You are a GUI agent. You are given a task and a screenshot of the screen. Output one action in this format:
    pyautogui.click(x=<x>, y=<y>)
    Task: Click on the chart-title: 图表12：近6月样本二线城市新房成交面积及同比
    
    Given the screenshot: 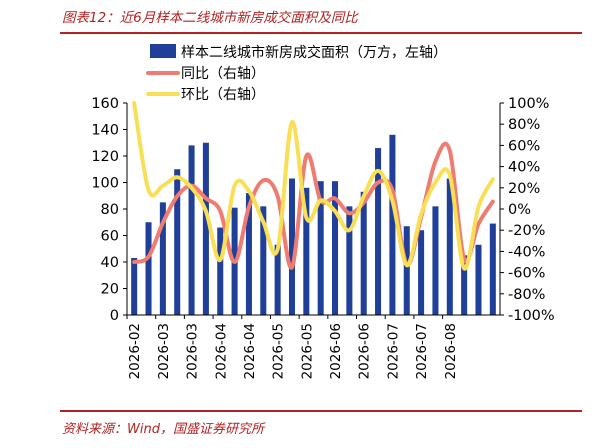 What is the action you would take?
    pyautogui.click(x=210, y=18)
    